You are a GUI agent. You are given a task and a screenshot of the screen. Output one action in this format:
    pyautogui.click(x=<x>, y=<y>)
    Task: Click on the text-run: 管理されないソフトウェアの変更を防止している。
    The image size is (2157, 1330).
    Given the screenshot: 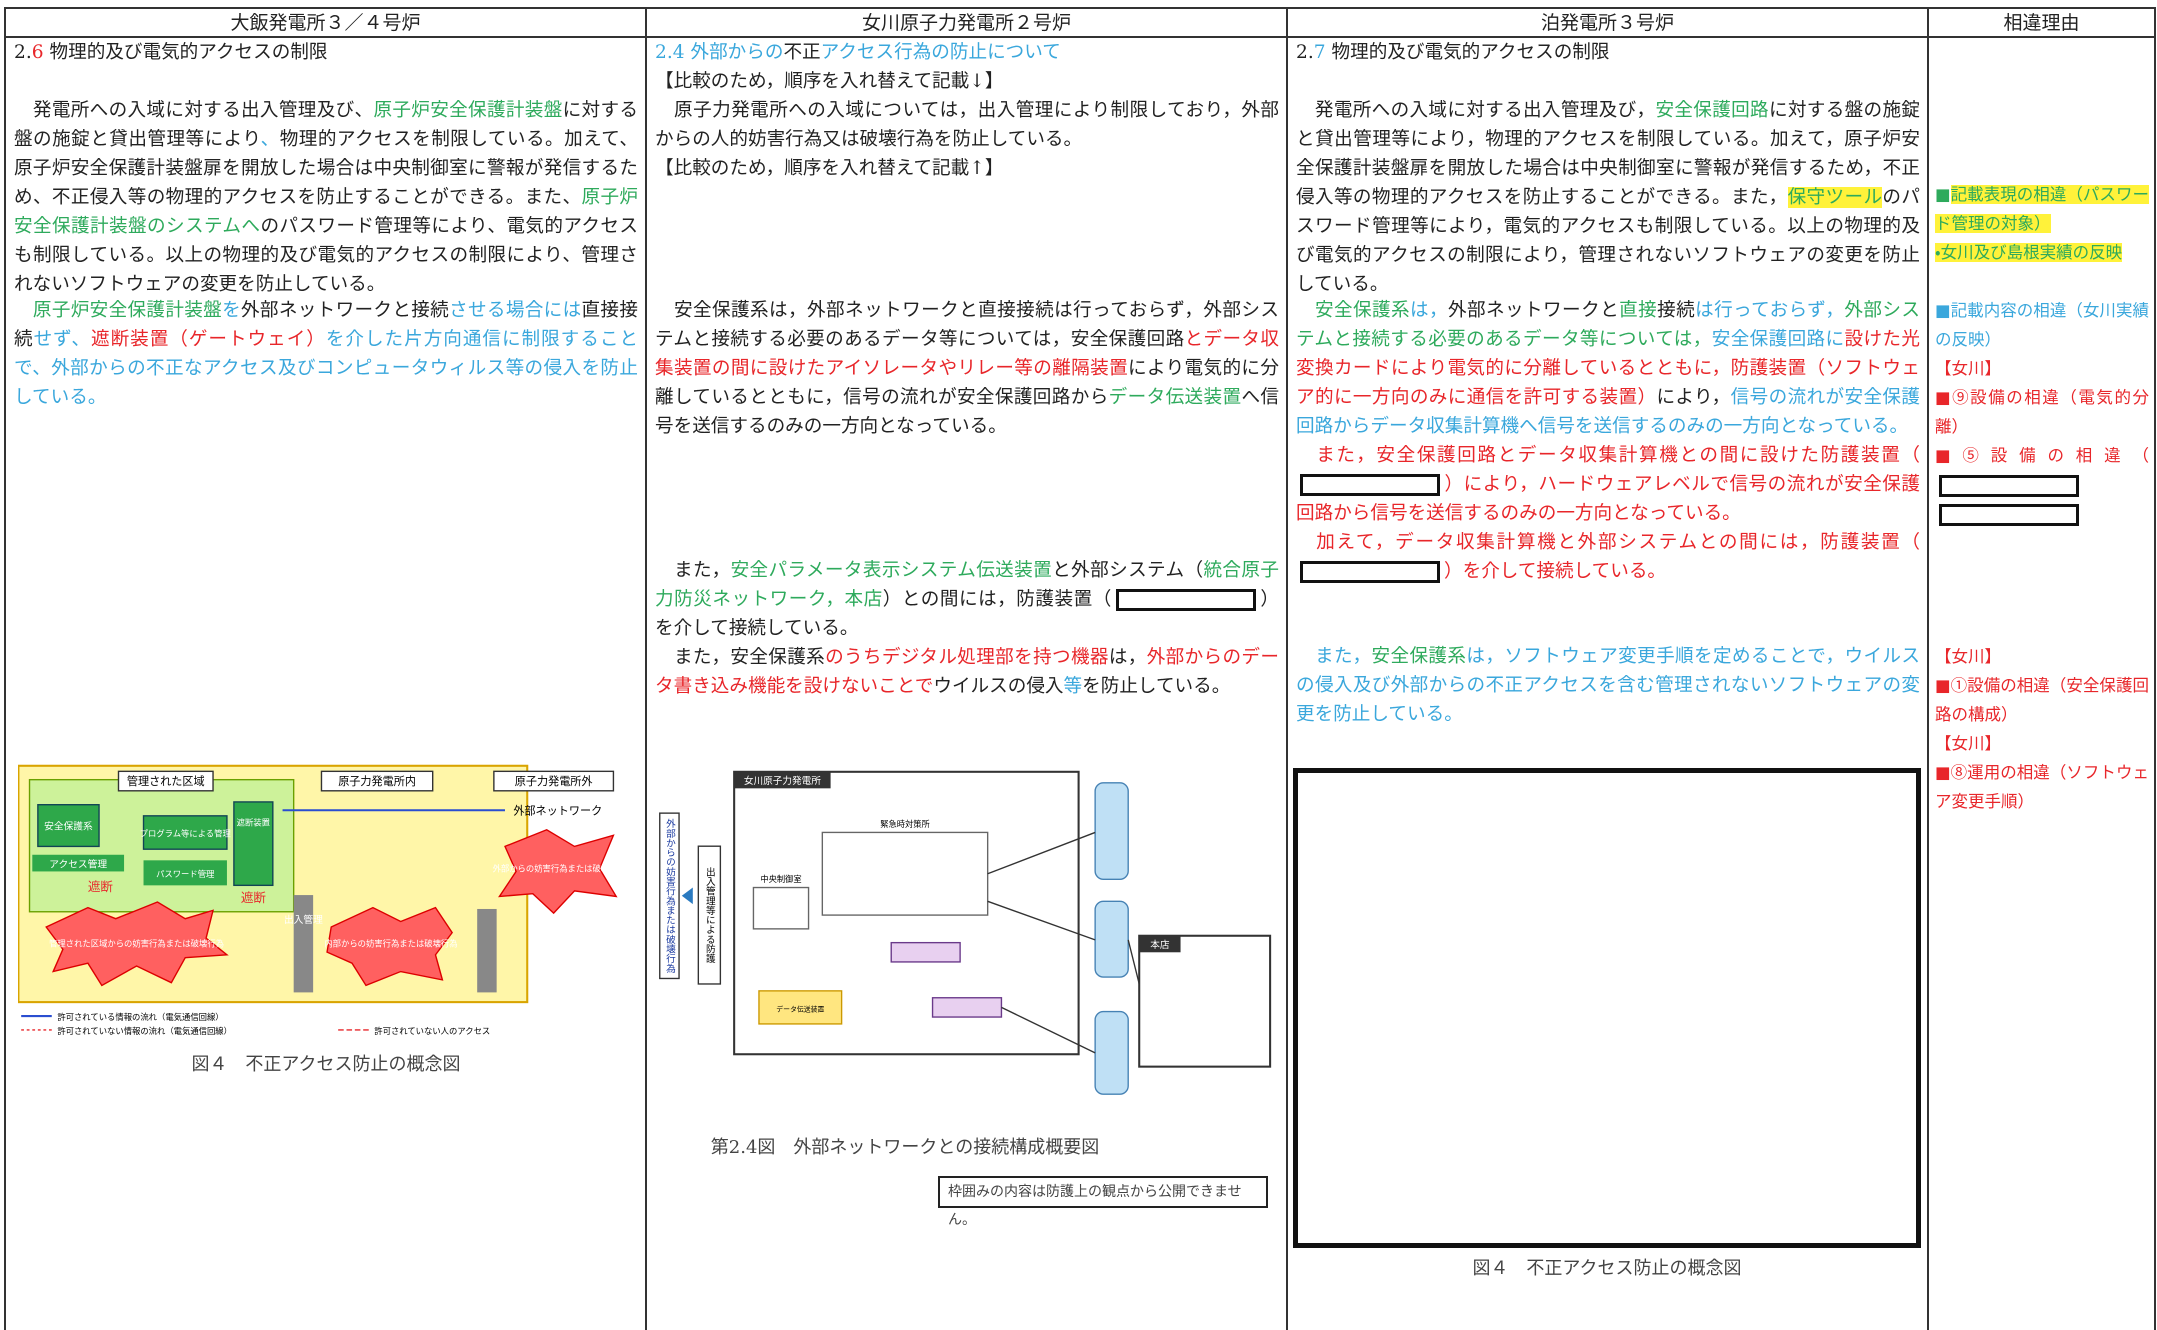 What is the action you would take?
    pyautogui.click(x=1608, y=270)
    